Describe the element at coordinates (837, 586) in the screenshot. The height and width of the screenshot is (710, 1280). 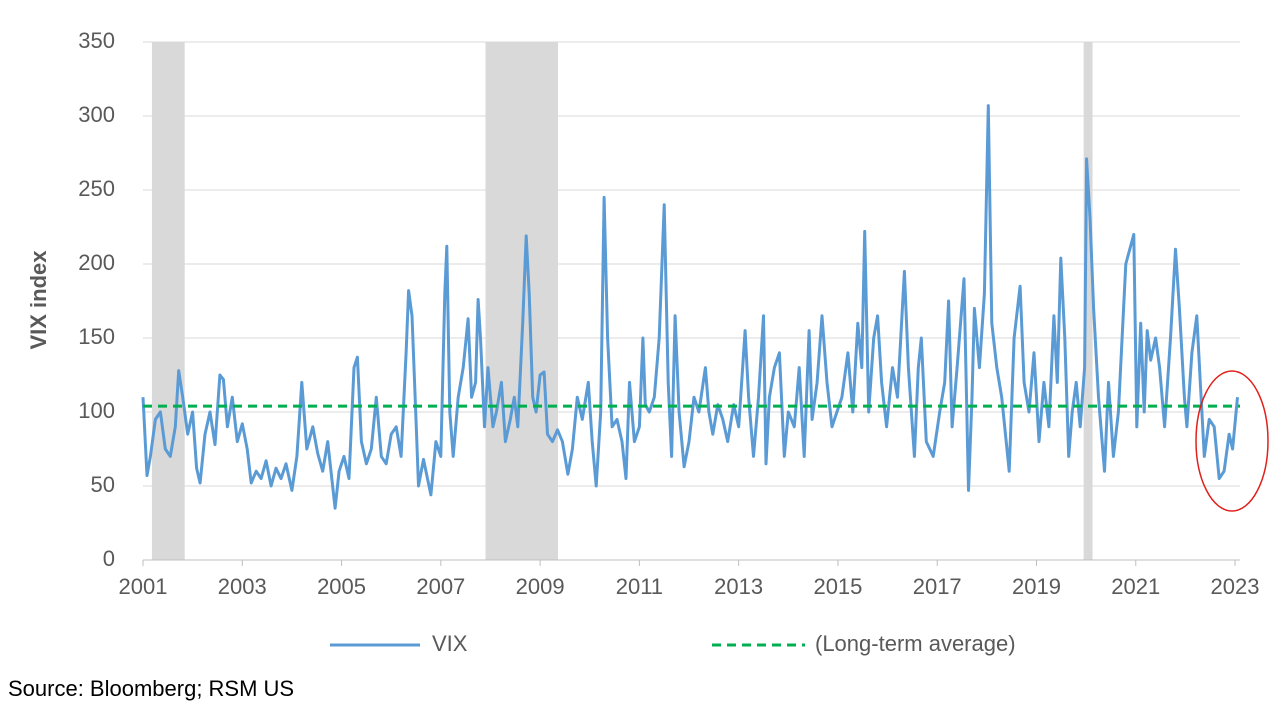
I see `x-tick-label: 2015` at that location.